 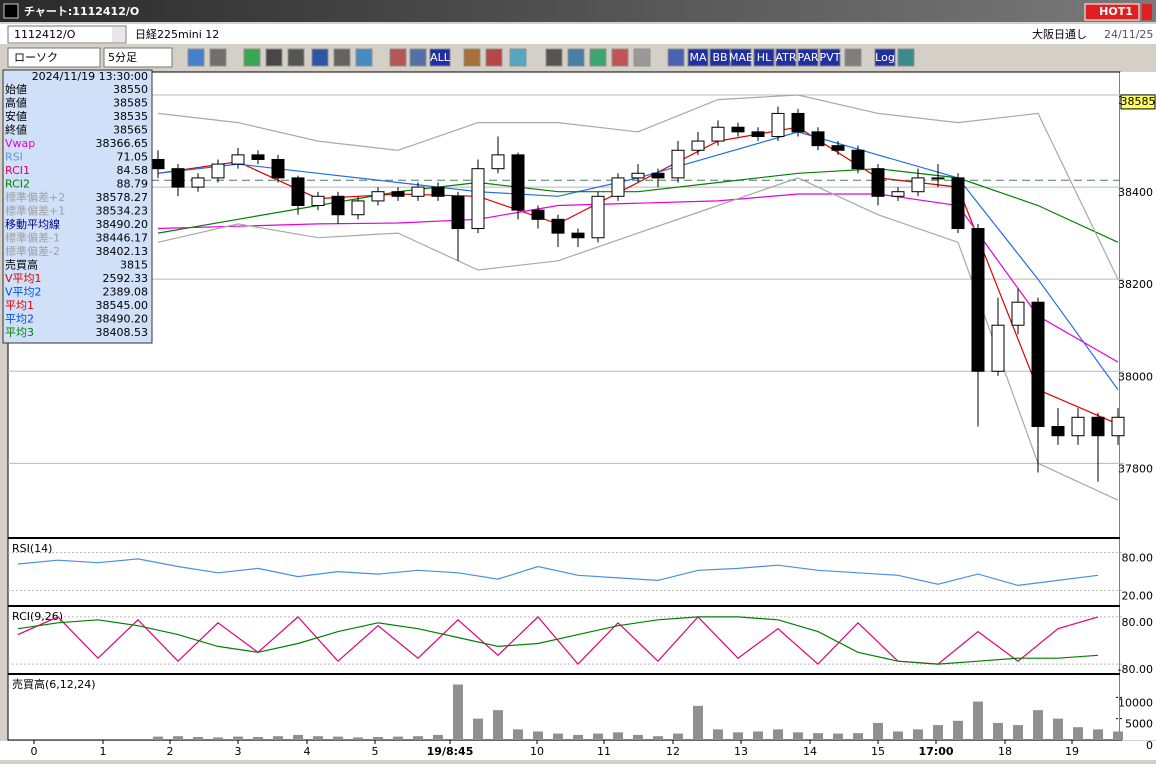 What do you see at coordinates (878, 751) in the screenshot?
I see `x-tick-label: 15` at bounding box center [878, 751].